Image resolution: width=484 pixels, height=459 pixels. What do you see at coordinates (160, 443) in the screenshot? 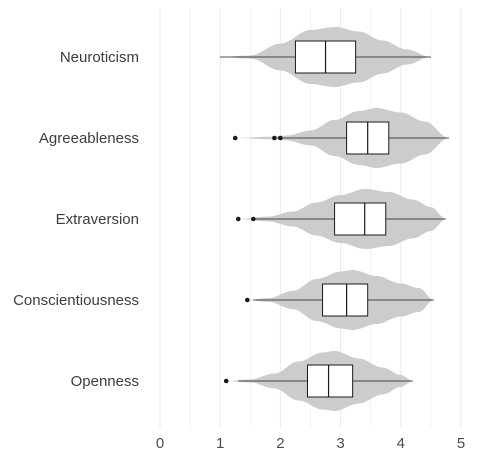
I see `x-tick-label: 0` at bounding box center [160, 443].